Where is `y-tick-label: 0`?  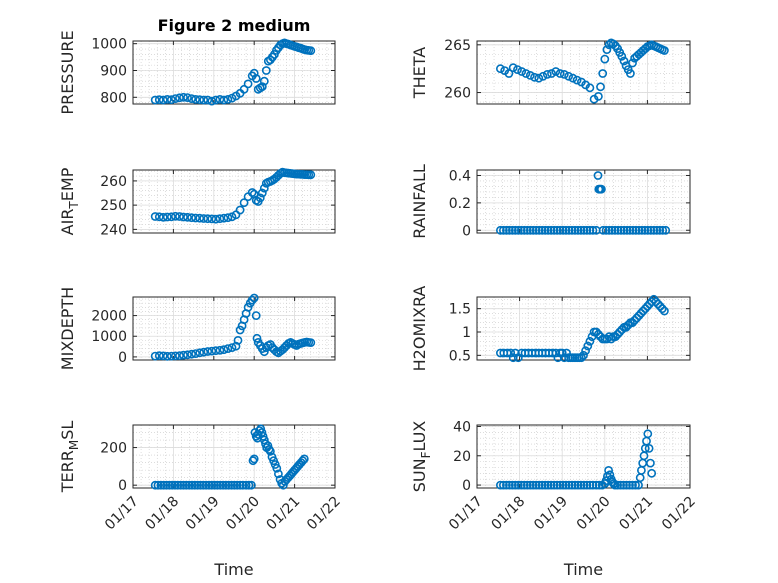
y-tick-label: 0 is located at coordinates (466, 486).